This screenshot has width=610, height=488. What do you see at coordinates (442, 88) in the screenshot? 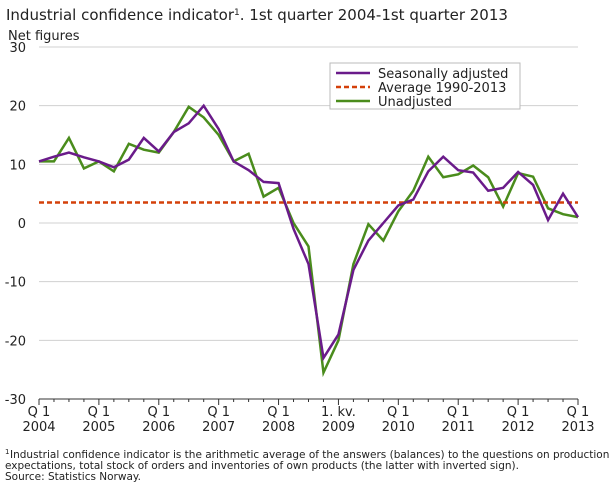
I see `legend-label: Average 1990-2013` at bounding box center [442, 88].